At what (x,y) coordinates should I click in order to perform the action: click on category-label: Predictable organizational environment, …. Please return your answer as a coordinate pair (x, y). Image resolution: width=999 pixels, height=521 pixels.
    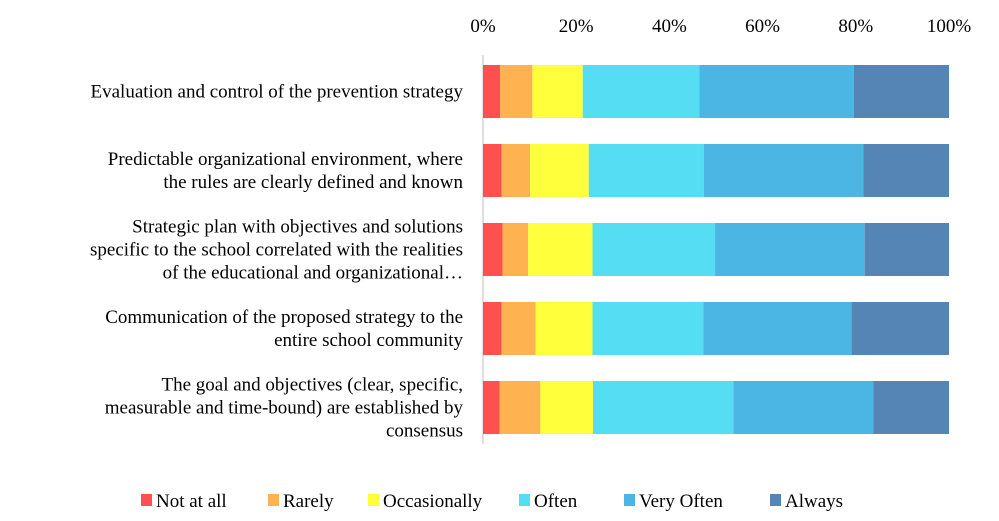
    Looking at the image, I should click on (286, 171).